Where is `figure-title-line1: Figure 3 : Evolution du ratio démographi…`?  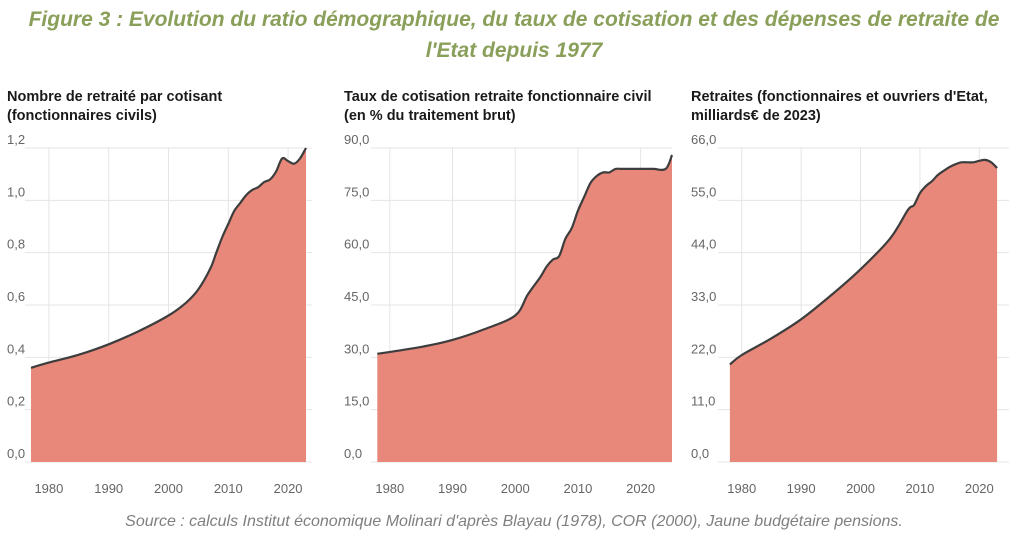
figure-title-line1: Figure 3 : Evolution du ratio démographi… is located at coordinates (514, 19).